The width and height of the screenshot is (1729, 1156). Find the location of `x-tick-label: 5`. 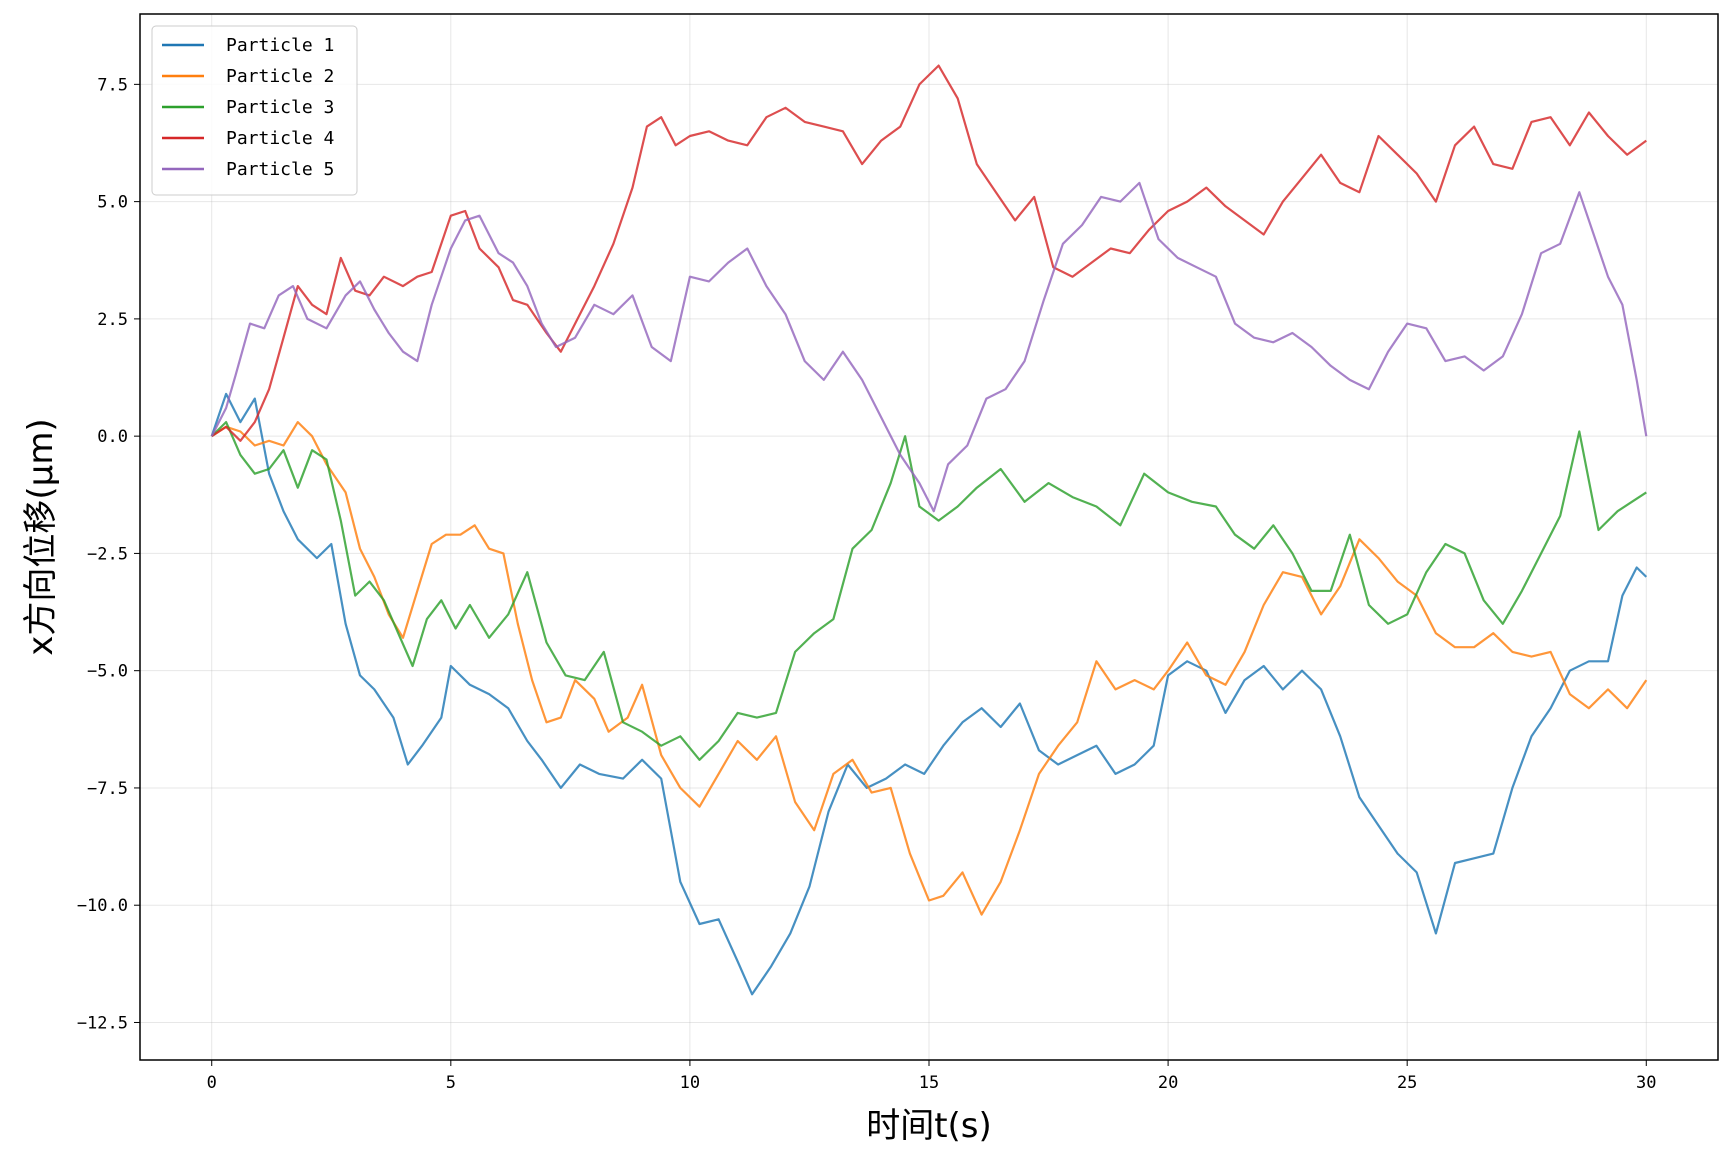

x-tick-label: 5 is located at coordinates (451, 1083).